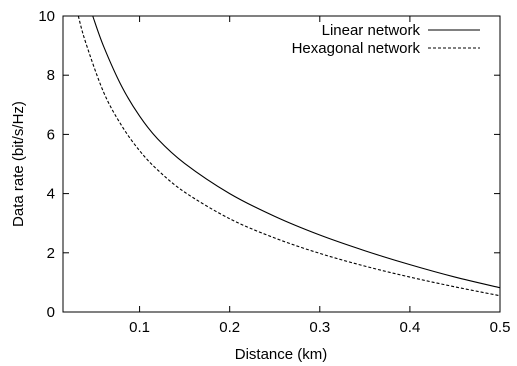 The image size is (517, 366). What do you see at coordinates (500, 327) in the screenshot?
I see `x-tick-label: 0.5` at bounding box center [500, 327].